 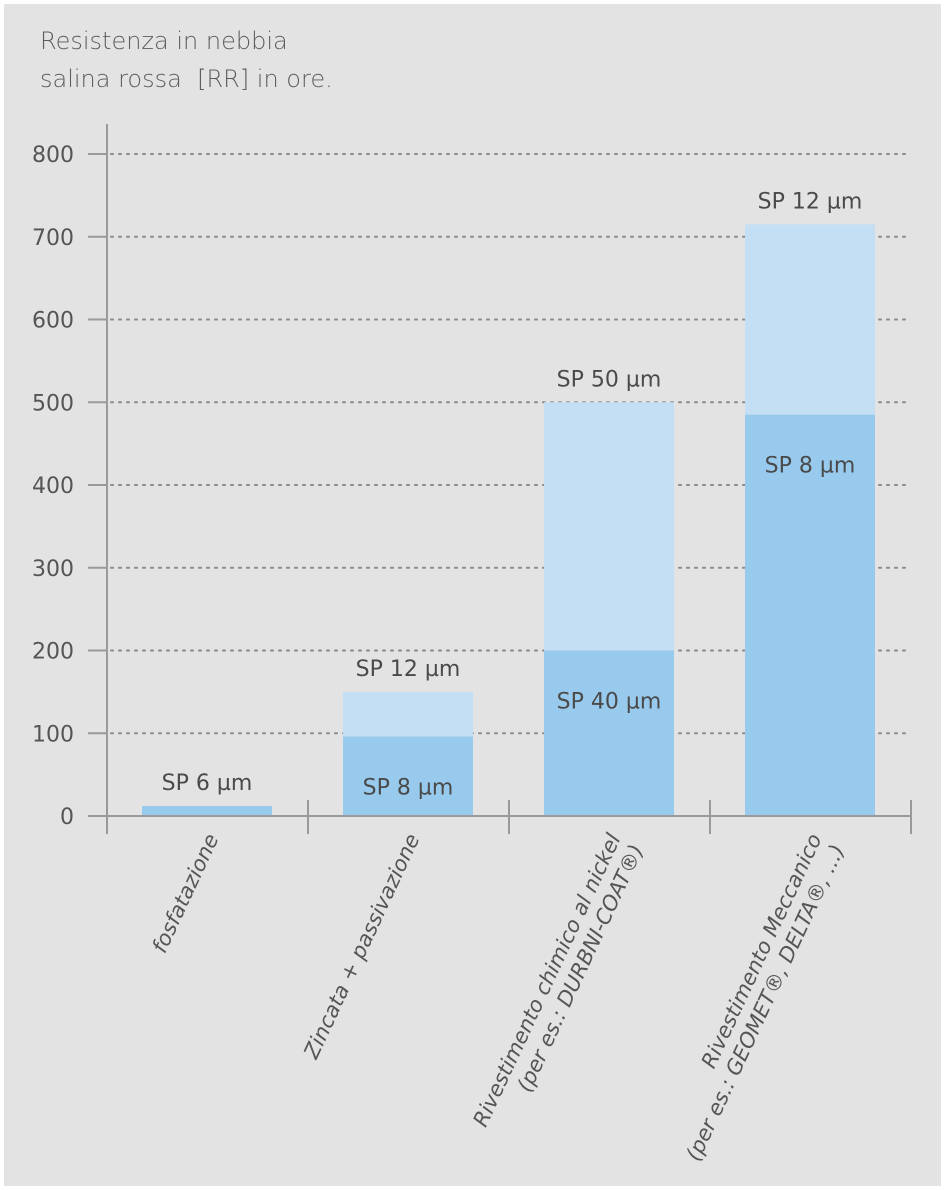 I want to click on y-tick-label: 500, so click(x=53, y=403).